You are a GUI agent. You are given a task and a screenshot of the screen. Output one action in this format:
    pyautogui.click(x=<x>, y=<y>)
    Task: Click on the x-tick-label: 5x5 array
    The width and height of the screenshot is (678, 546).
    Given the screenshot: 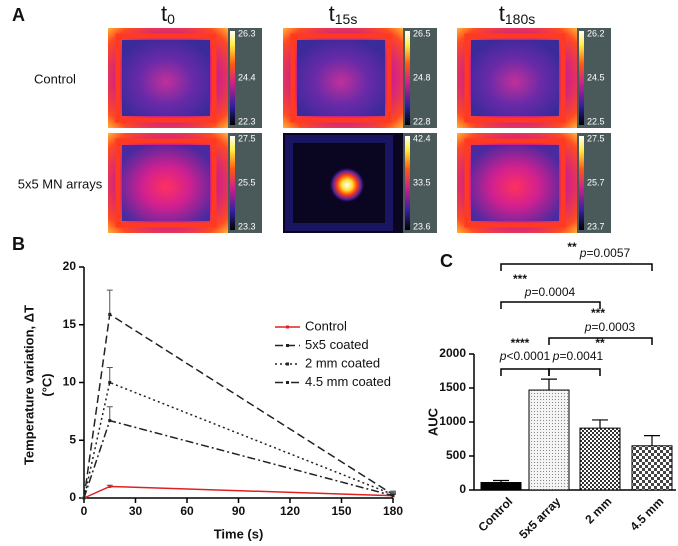 What is the action you would take?
    pyautogui.click(x=539, y=517)
    